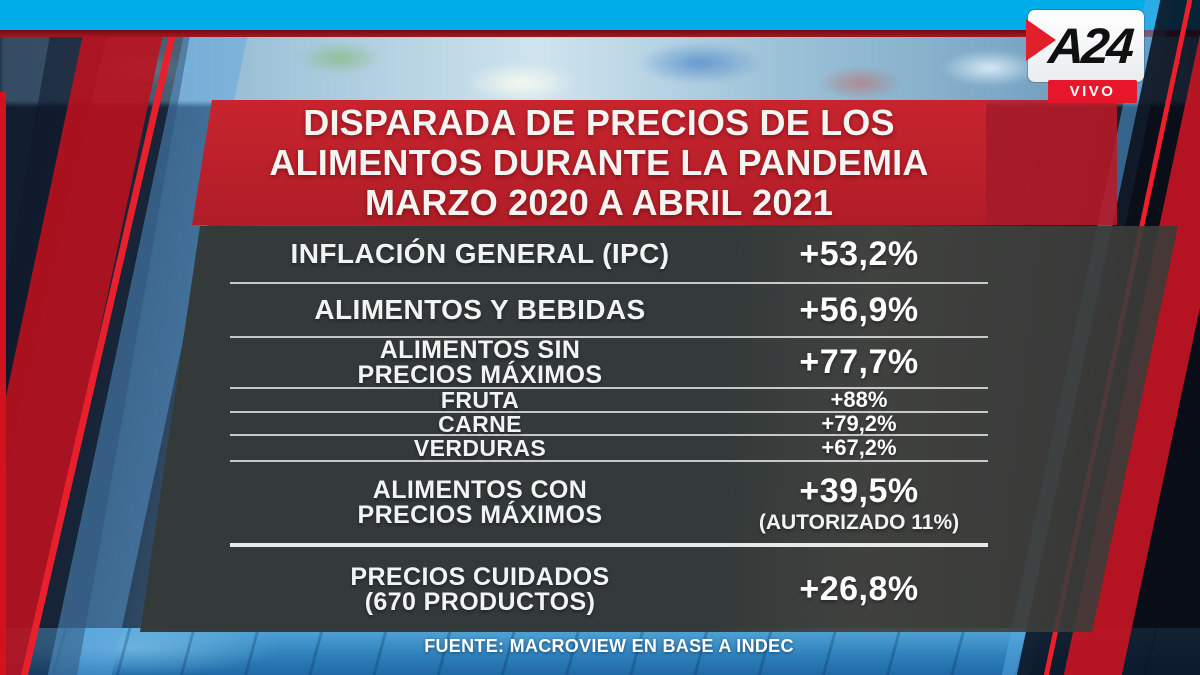 The width and height of the screenshot is (1200, 675). I want to click on blurred-supermarket-shelves, so click(600, 66).